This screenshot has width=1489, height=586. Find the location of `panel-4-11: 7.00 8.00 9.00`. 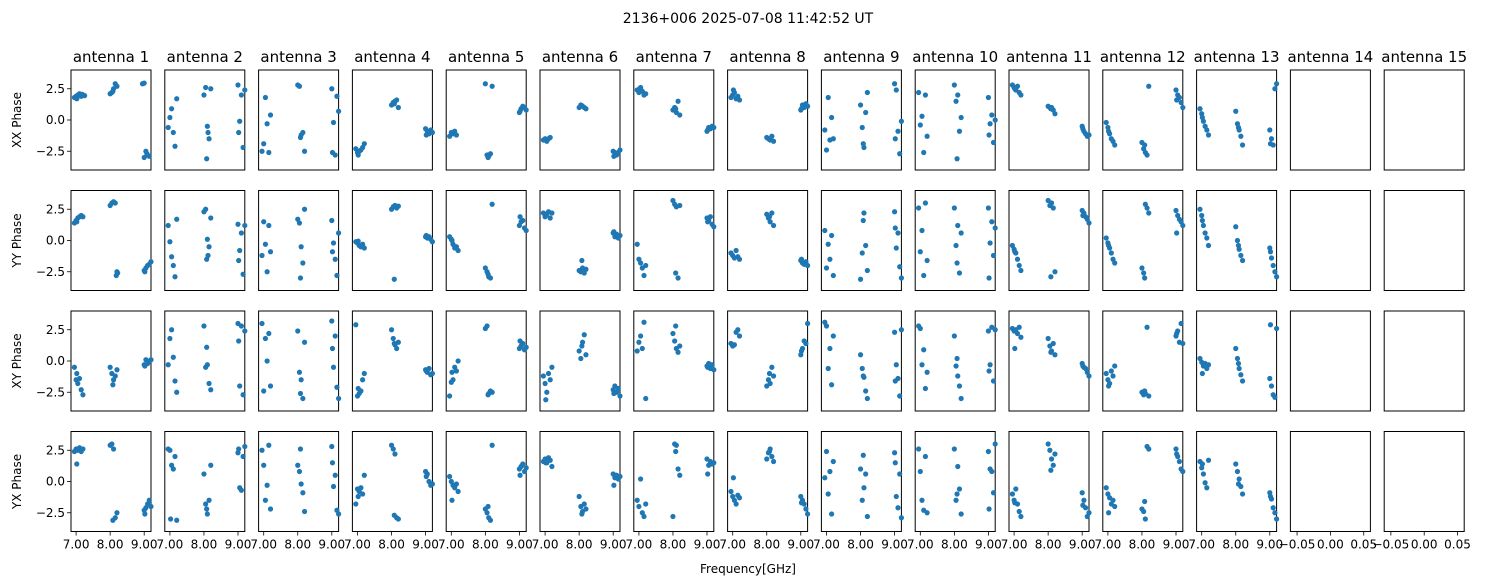

panel-4-11: 7.00 8.00 9.00 is located at coordinates (1048, 491).